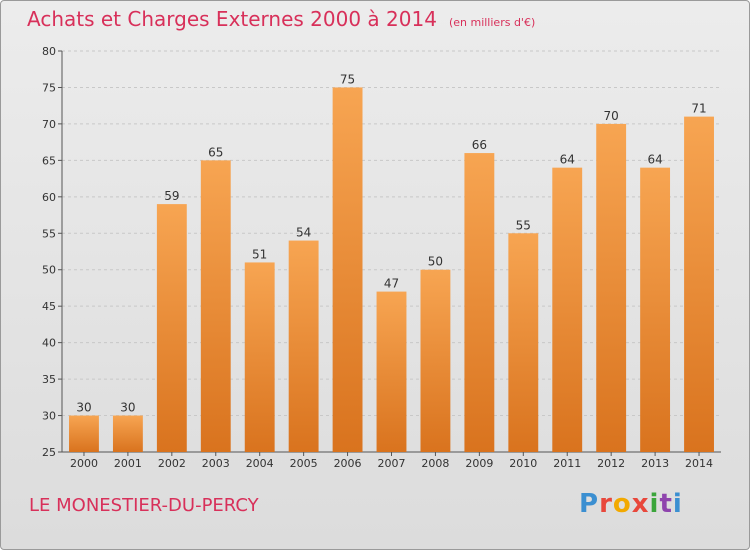  What do you see at coordinates (699, 463) in the screenshot?
I see `x-tick-label: 2014` at bounding box center [699, 463].